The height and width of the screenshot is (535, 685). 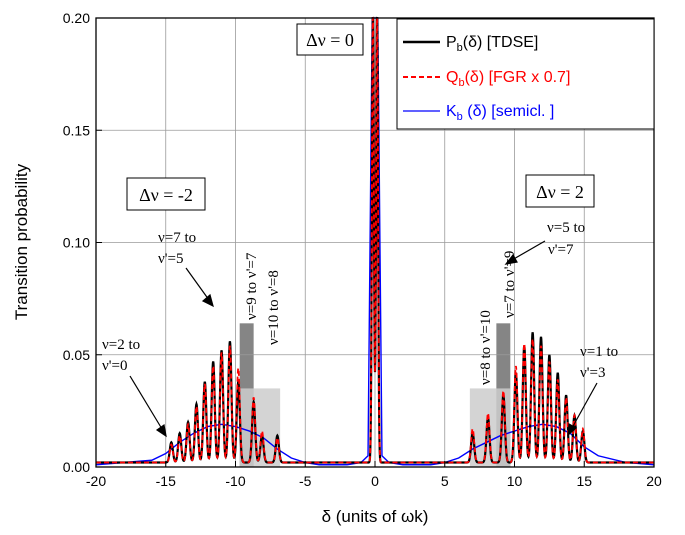 I want to click on left-v10-label: ν=10 to ν'=8, so click(x=274, y=307).